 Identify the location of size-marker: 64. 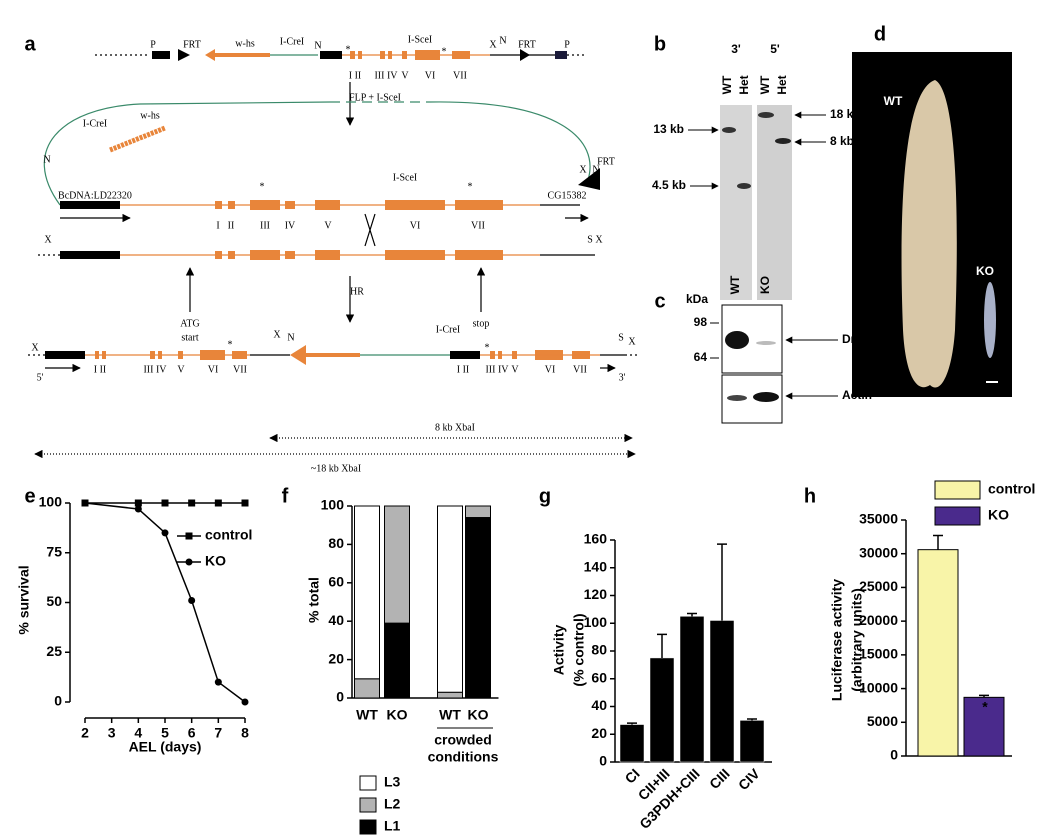
(701, 357).